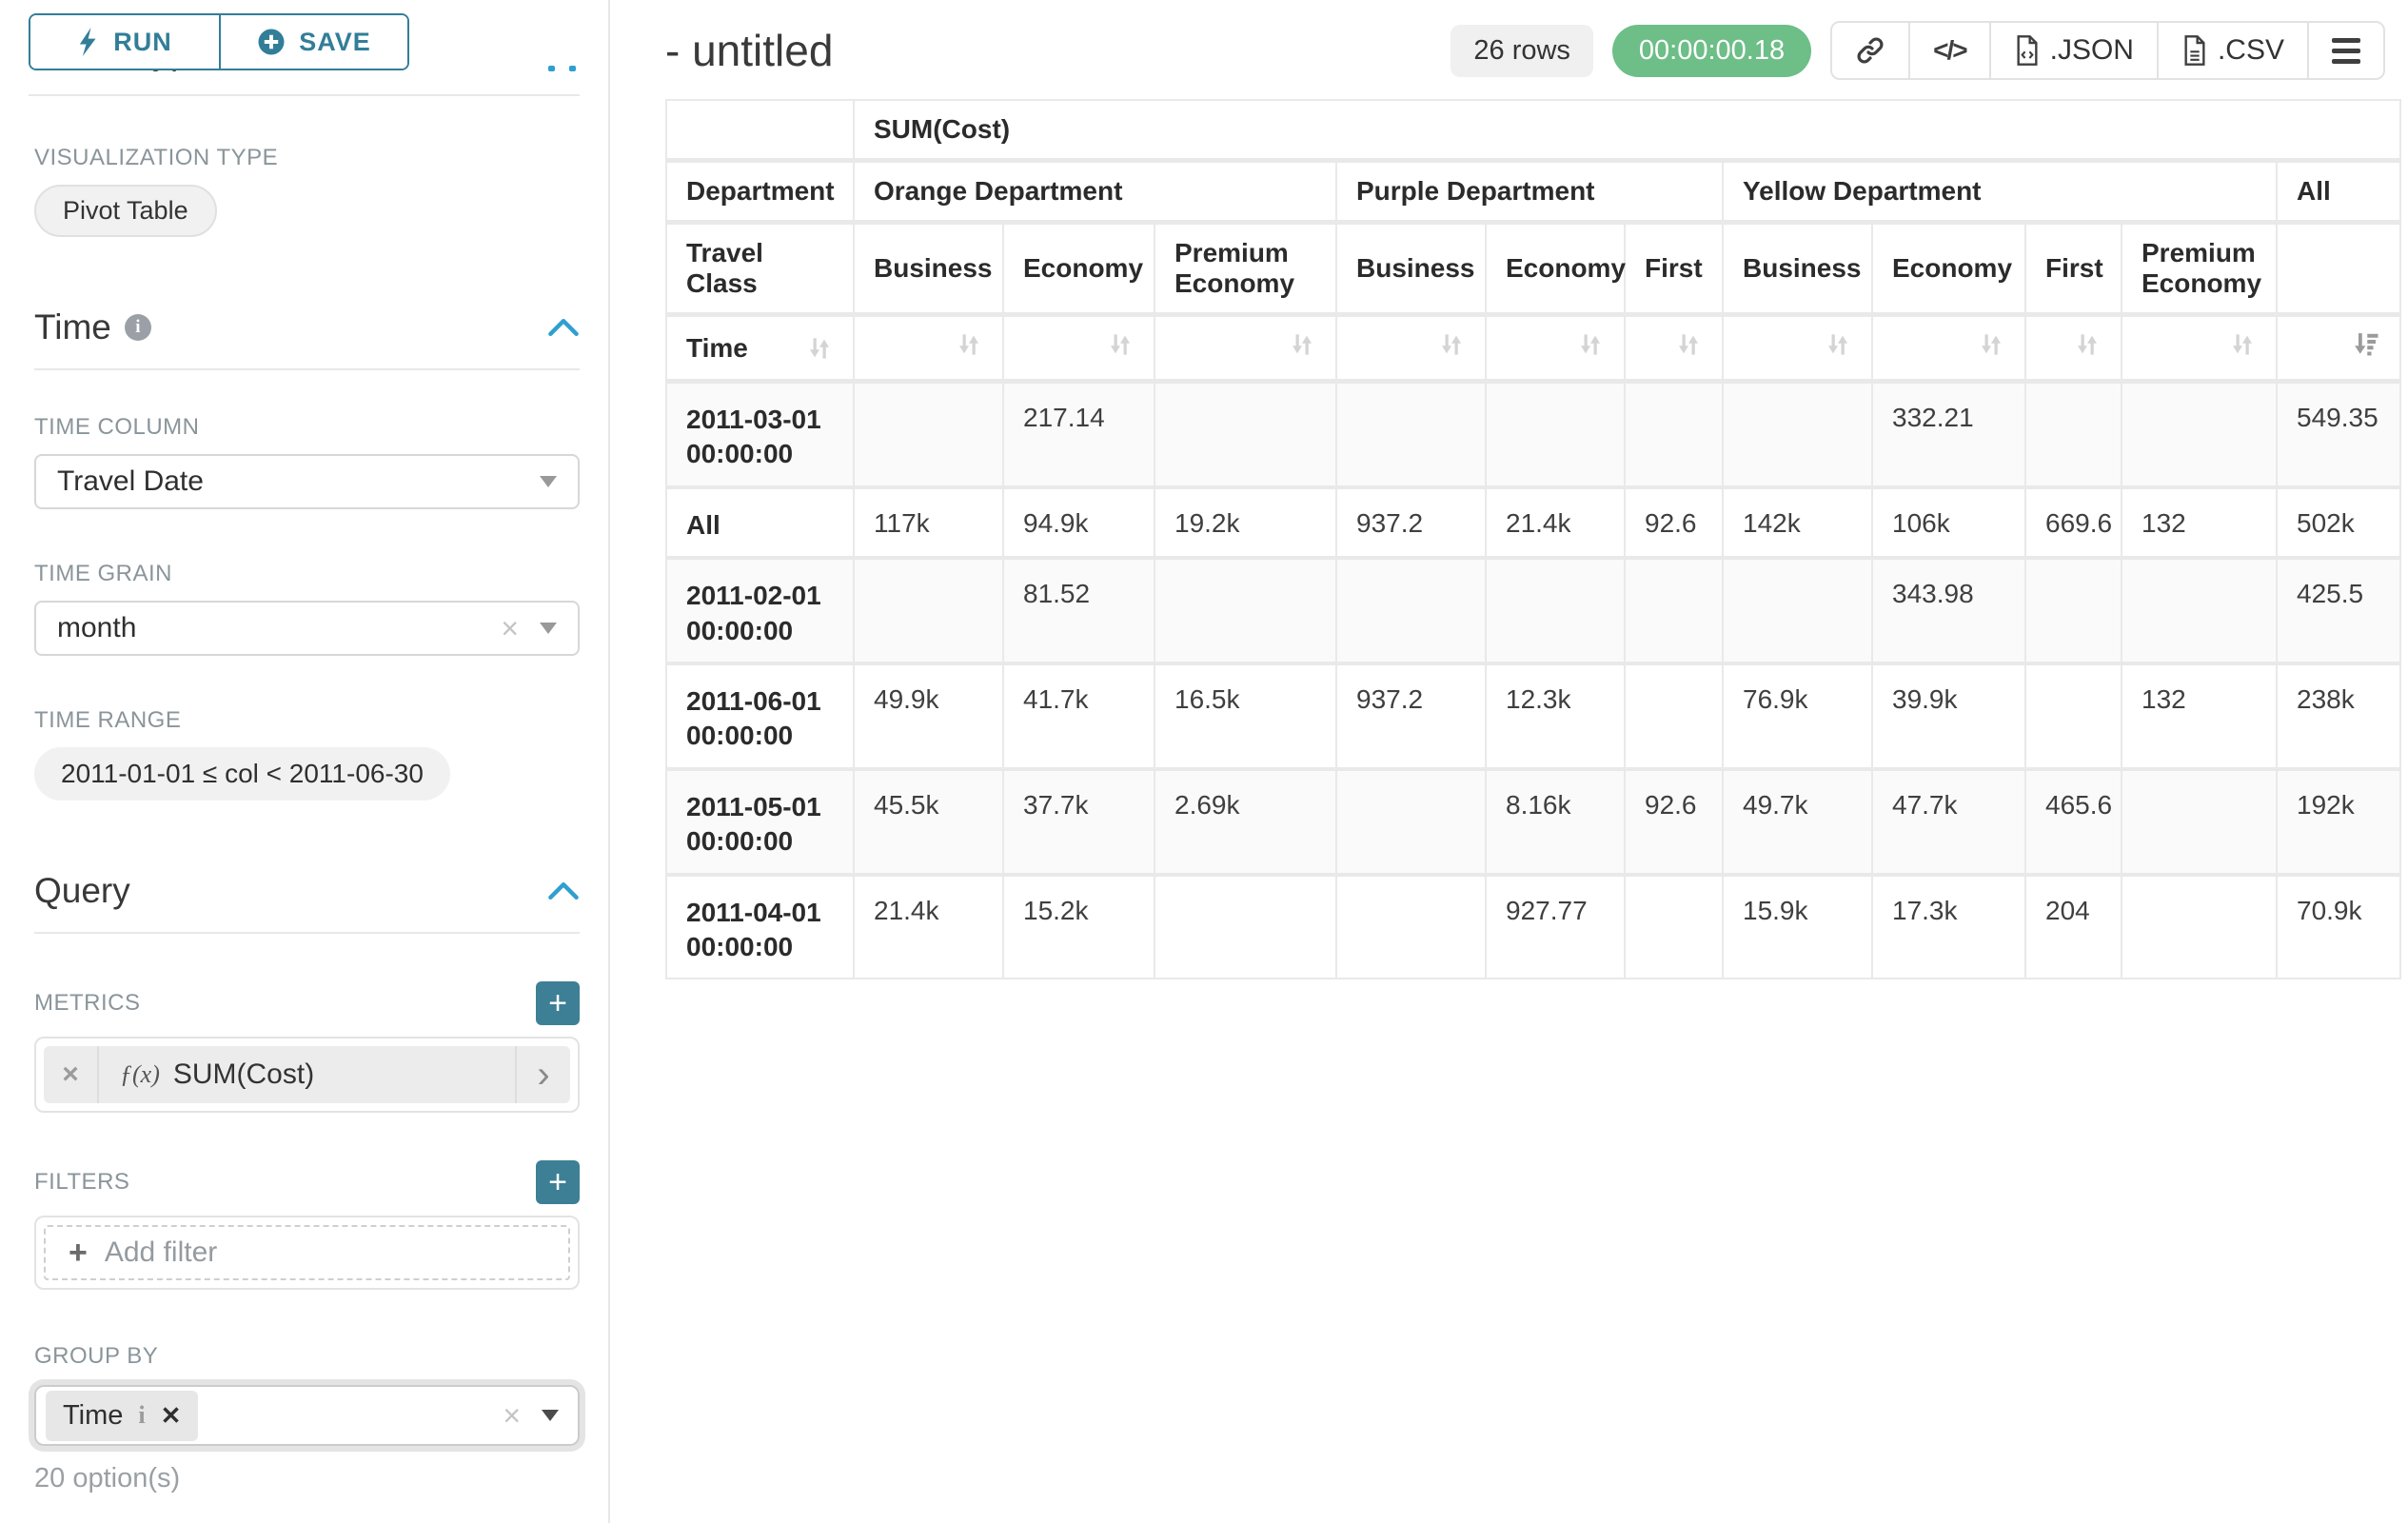 The height and width of the screenshot is (1523, 2408). What do you see at coordinates (1675, 271) in the screenshot?
I see `column-leaf-header: First` at bounding box center [1675, 271].